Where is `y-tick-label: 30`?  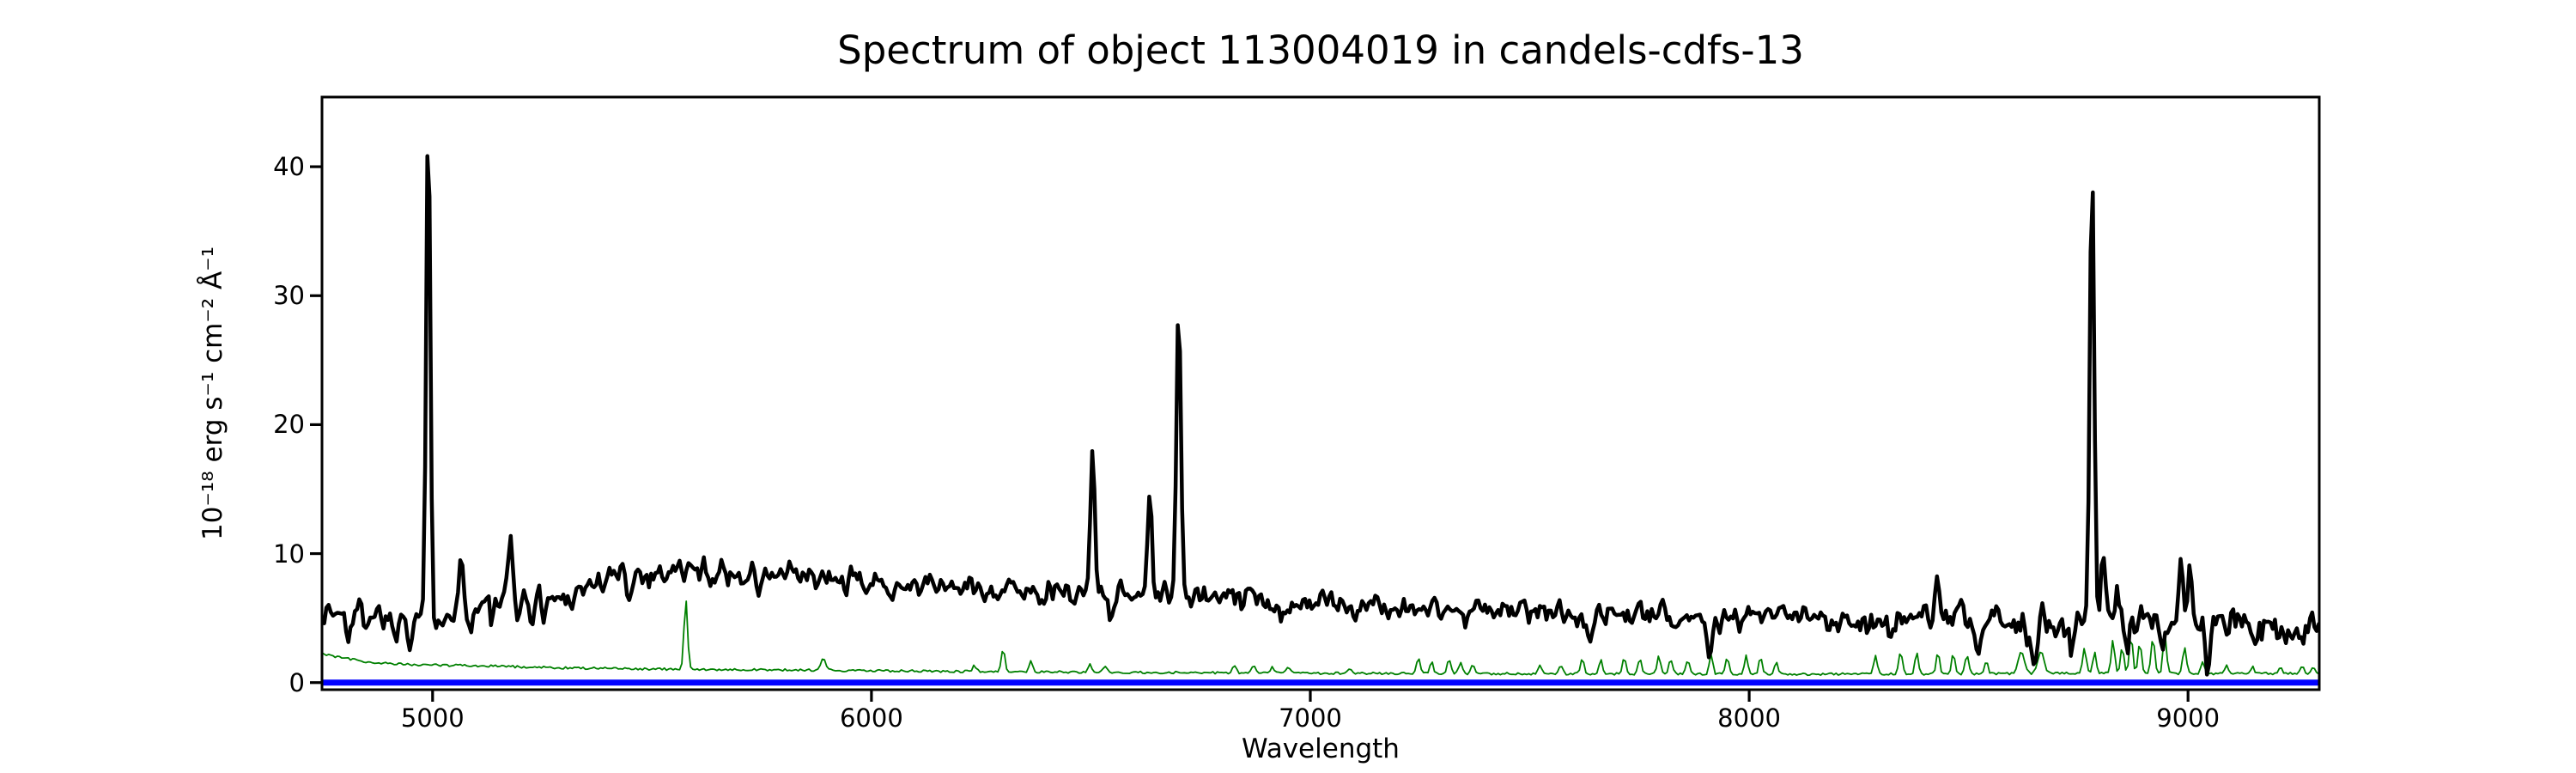 y-tick-label: 30 is located at coordinates (289, 296).